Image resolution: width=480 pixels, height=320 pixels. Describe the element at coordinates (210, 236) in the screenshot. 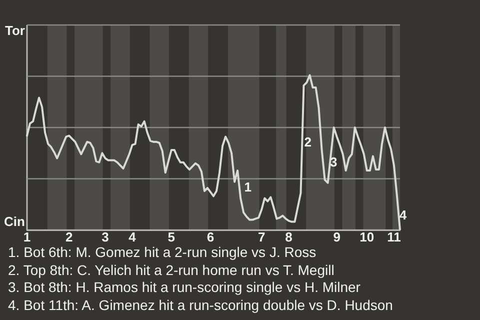

I see `x-tick-label: 6` at that location.